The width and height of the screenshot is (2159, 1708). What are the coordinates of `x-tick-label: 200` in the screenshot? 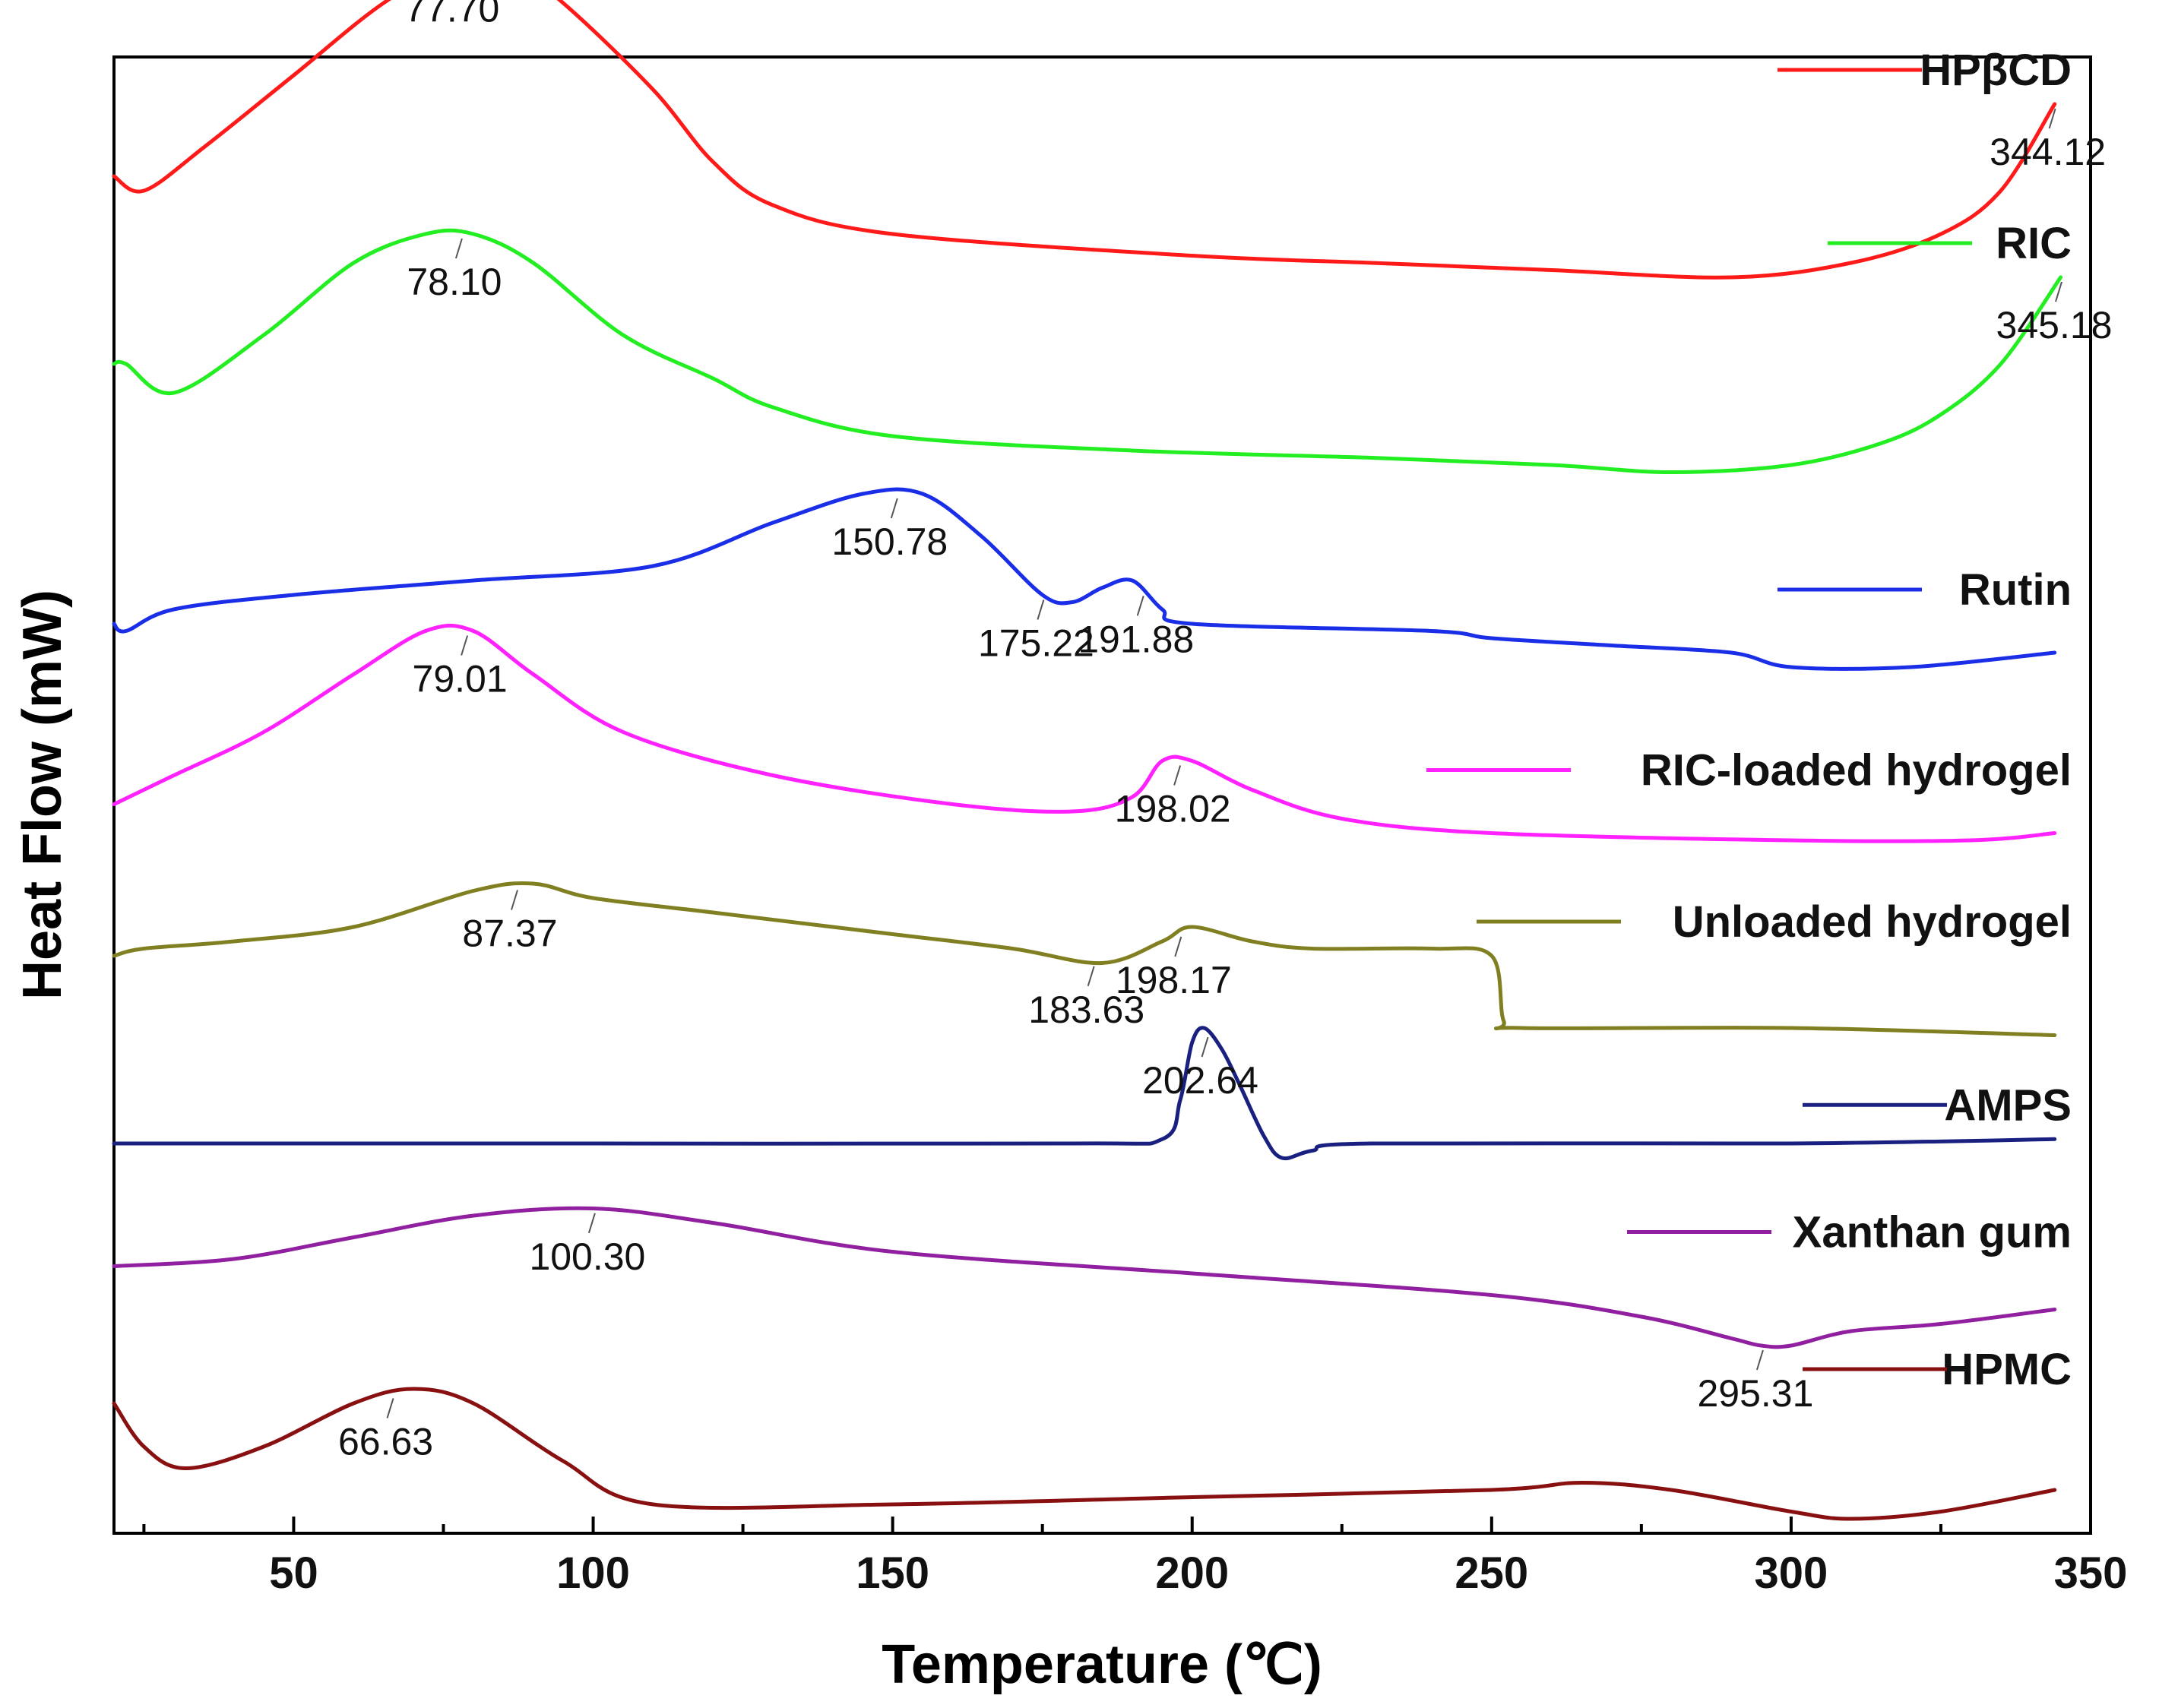 It's located at (1192, 1573).